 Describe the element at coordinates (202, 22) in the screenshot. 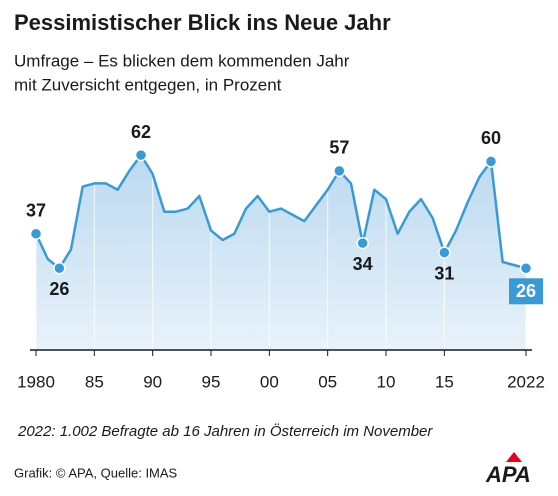

I see `chart-title: Pessimistischer Blick ins Neue Jahr` at that location.